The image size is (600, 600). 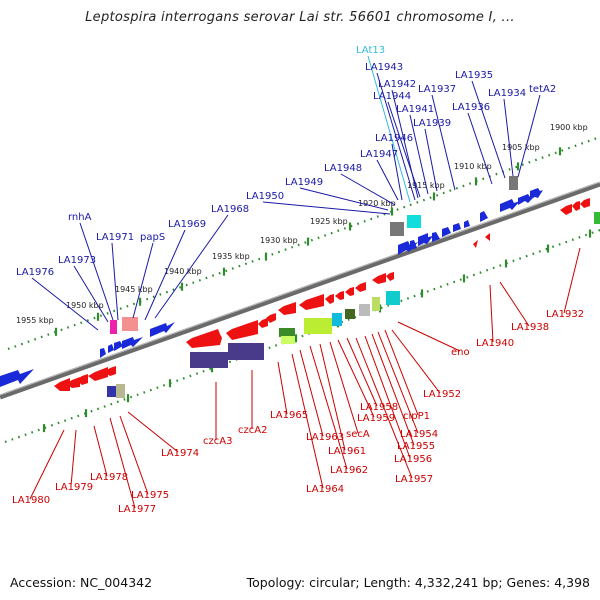 What do you see at coordinates (358, 434) in the screenshot?
I see `gene-label-seca: secA` at bounding box center [358, 434].